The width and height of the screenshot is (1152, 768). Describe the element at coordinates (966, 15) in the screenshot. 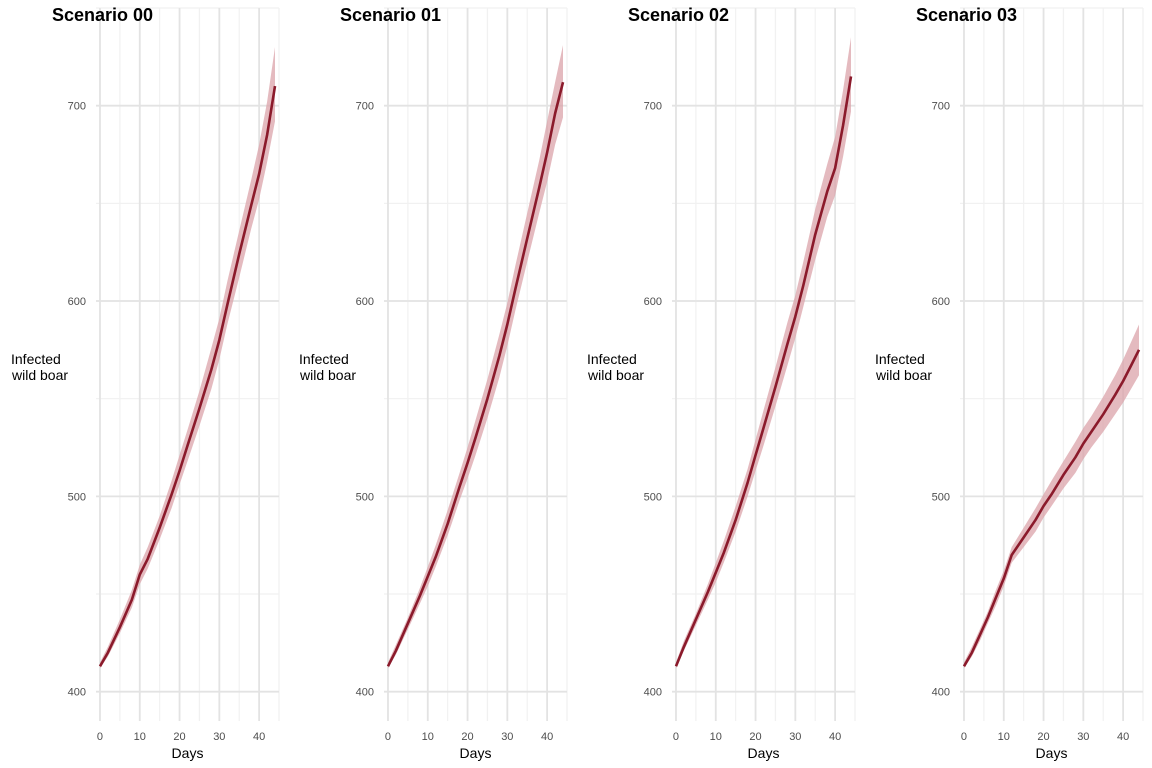

I see `panel-title: Scenario 03` at that location.